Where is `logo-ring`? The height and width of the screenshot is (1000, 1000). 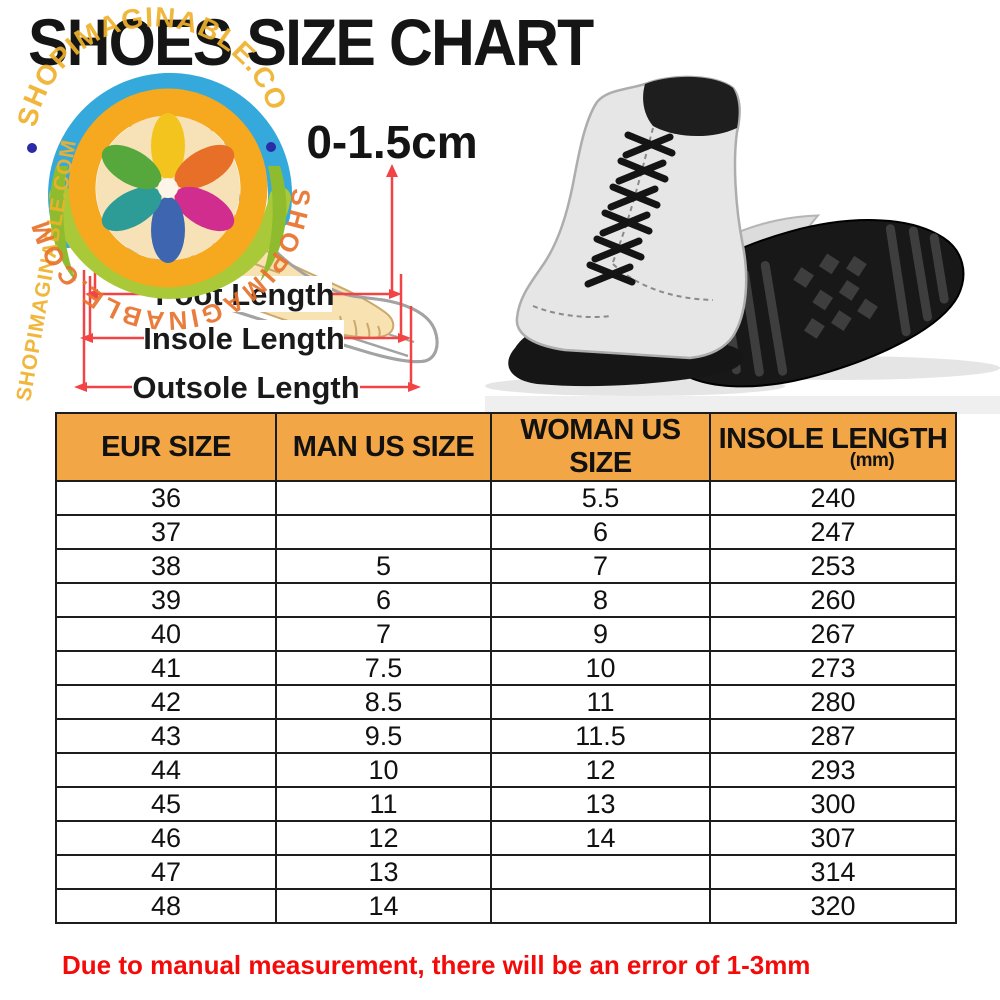 logo-ring is located at coordinates (168, 188).